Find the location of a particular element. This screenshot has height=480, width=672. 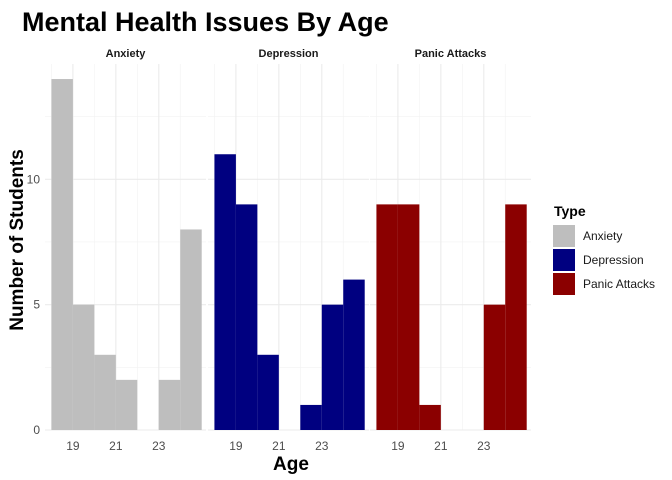

facet-strips: Anxiety Depression Panic Attacks is located at coordinates (296, 54).